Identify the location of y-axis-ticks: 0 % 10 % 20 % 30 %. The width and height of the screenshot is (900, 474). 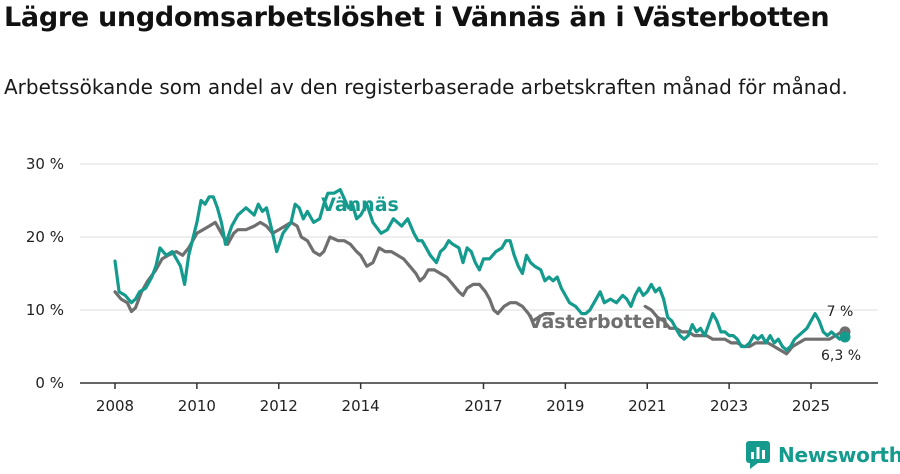
(45, 273).